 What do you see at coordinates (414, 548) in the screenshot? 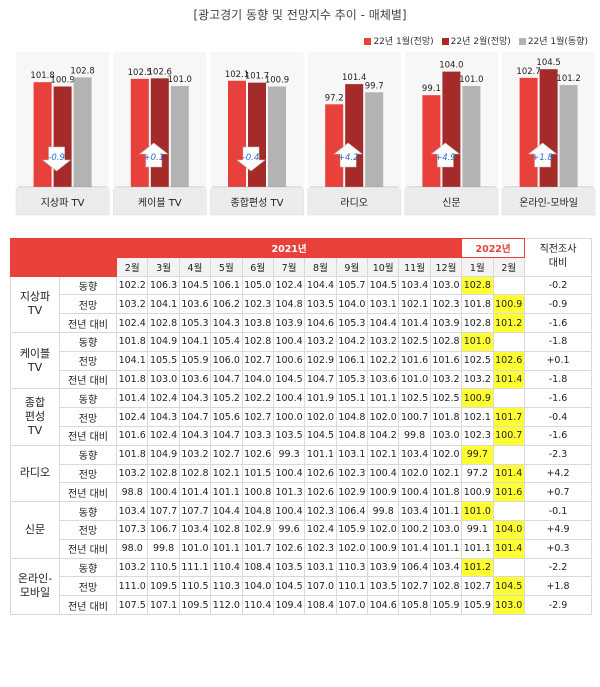
I see `table-cell: 101.4` at bounding box center [414, 548].